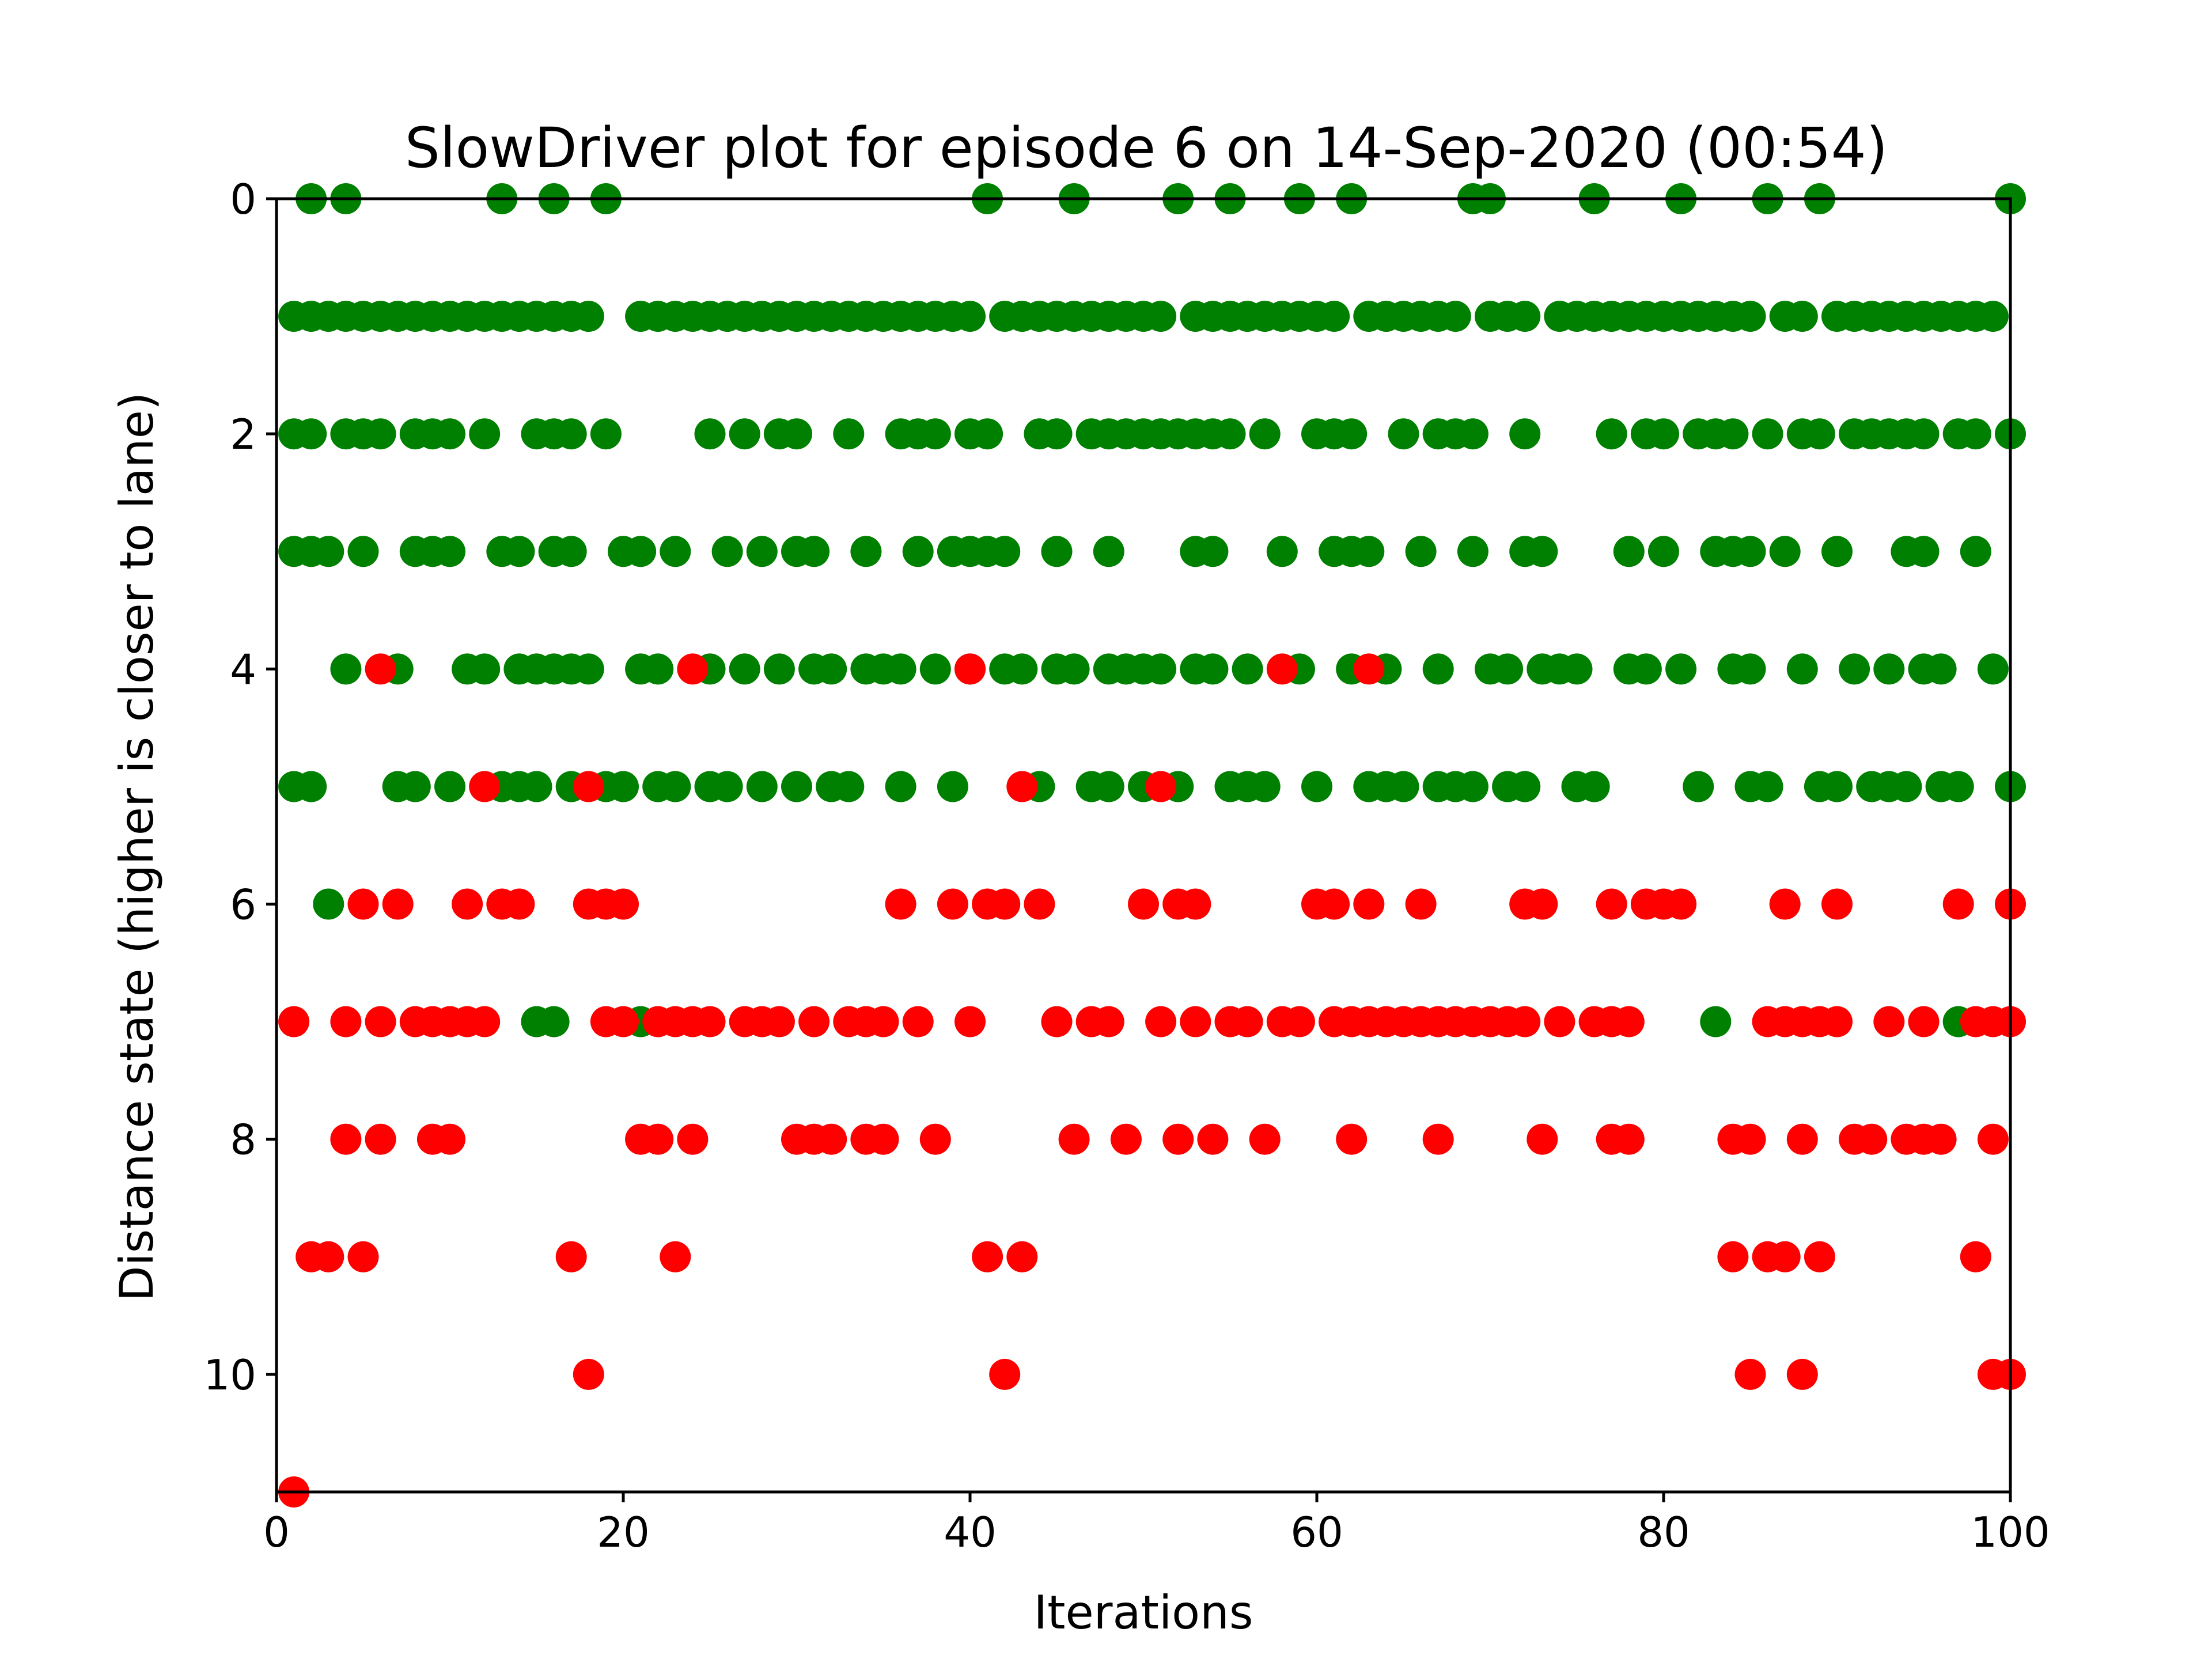 The height and width of the screenshot is (1659, 2212). Describe the element at coordinates (243, 199) in the screenshot. I see `y-tick-label: 0` at that location.